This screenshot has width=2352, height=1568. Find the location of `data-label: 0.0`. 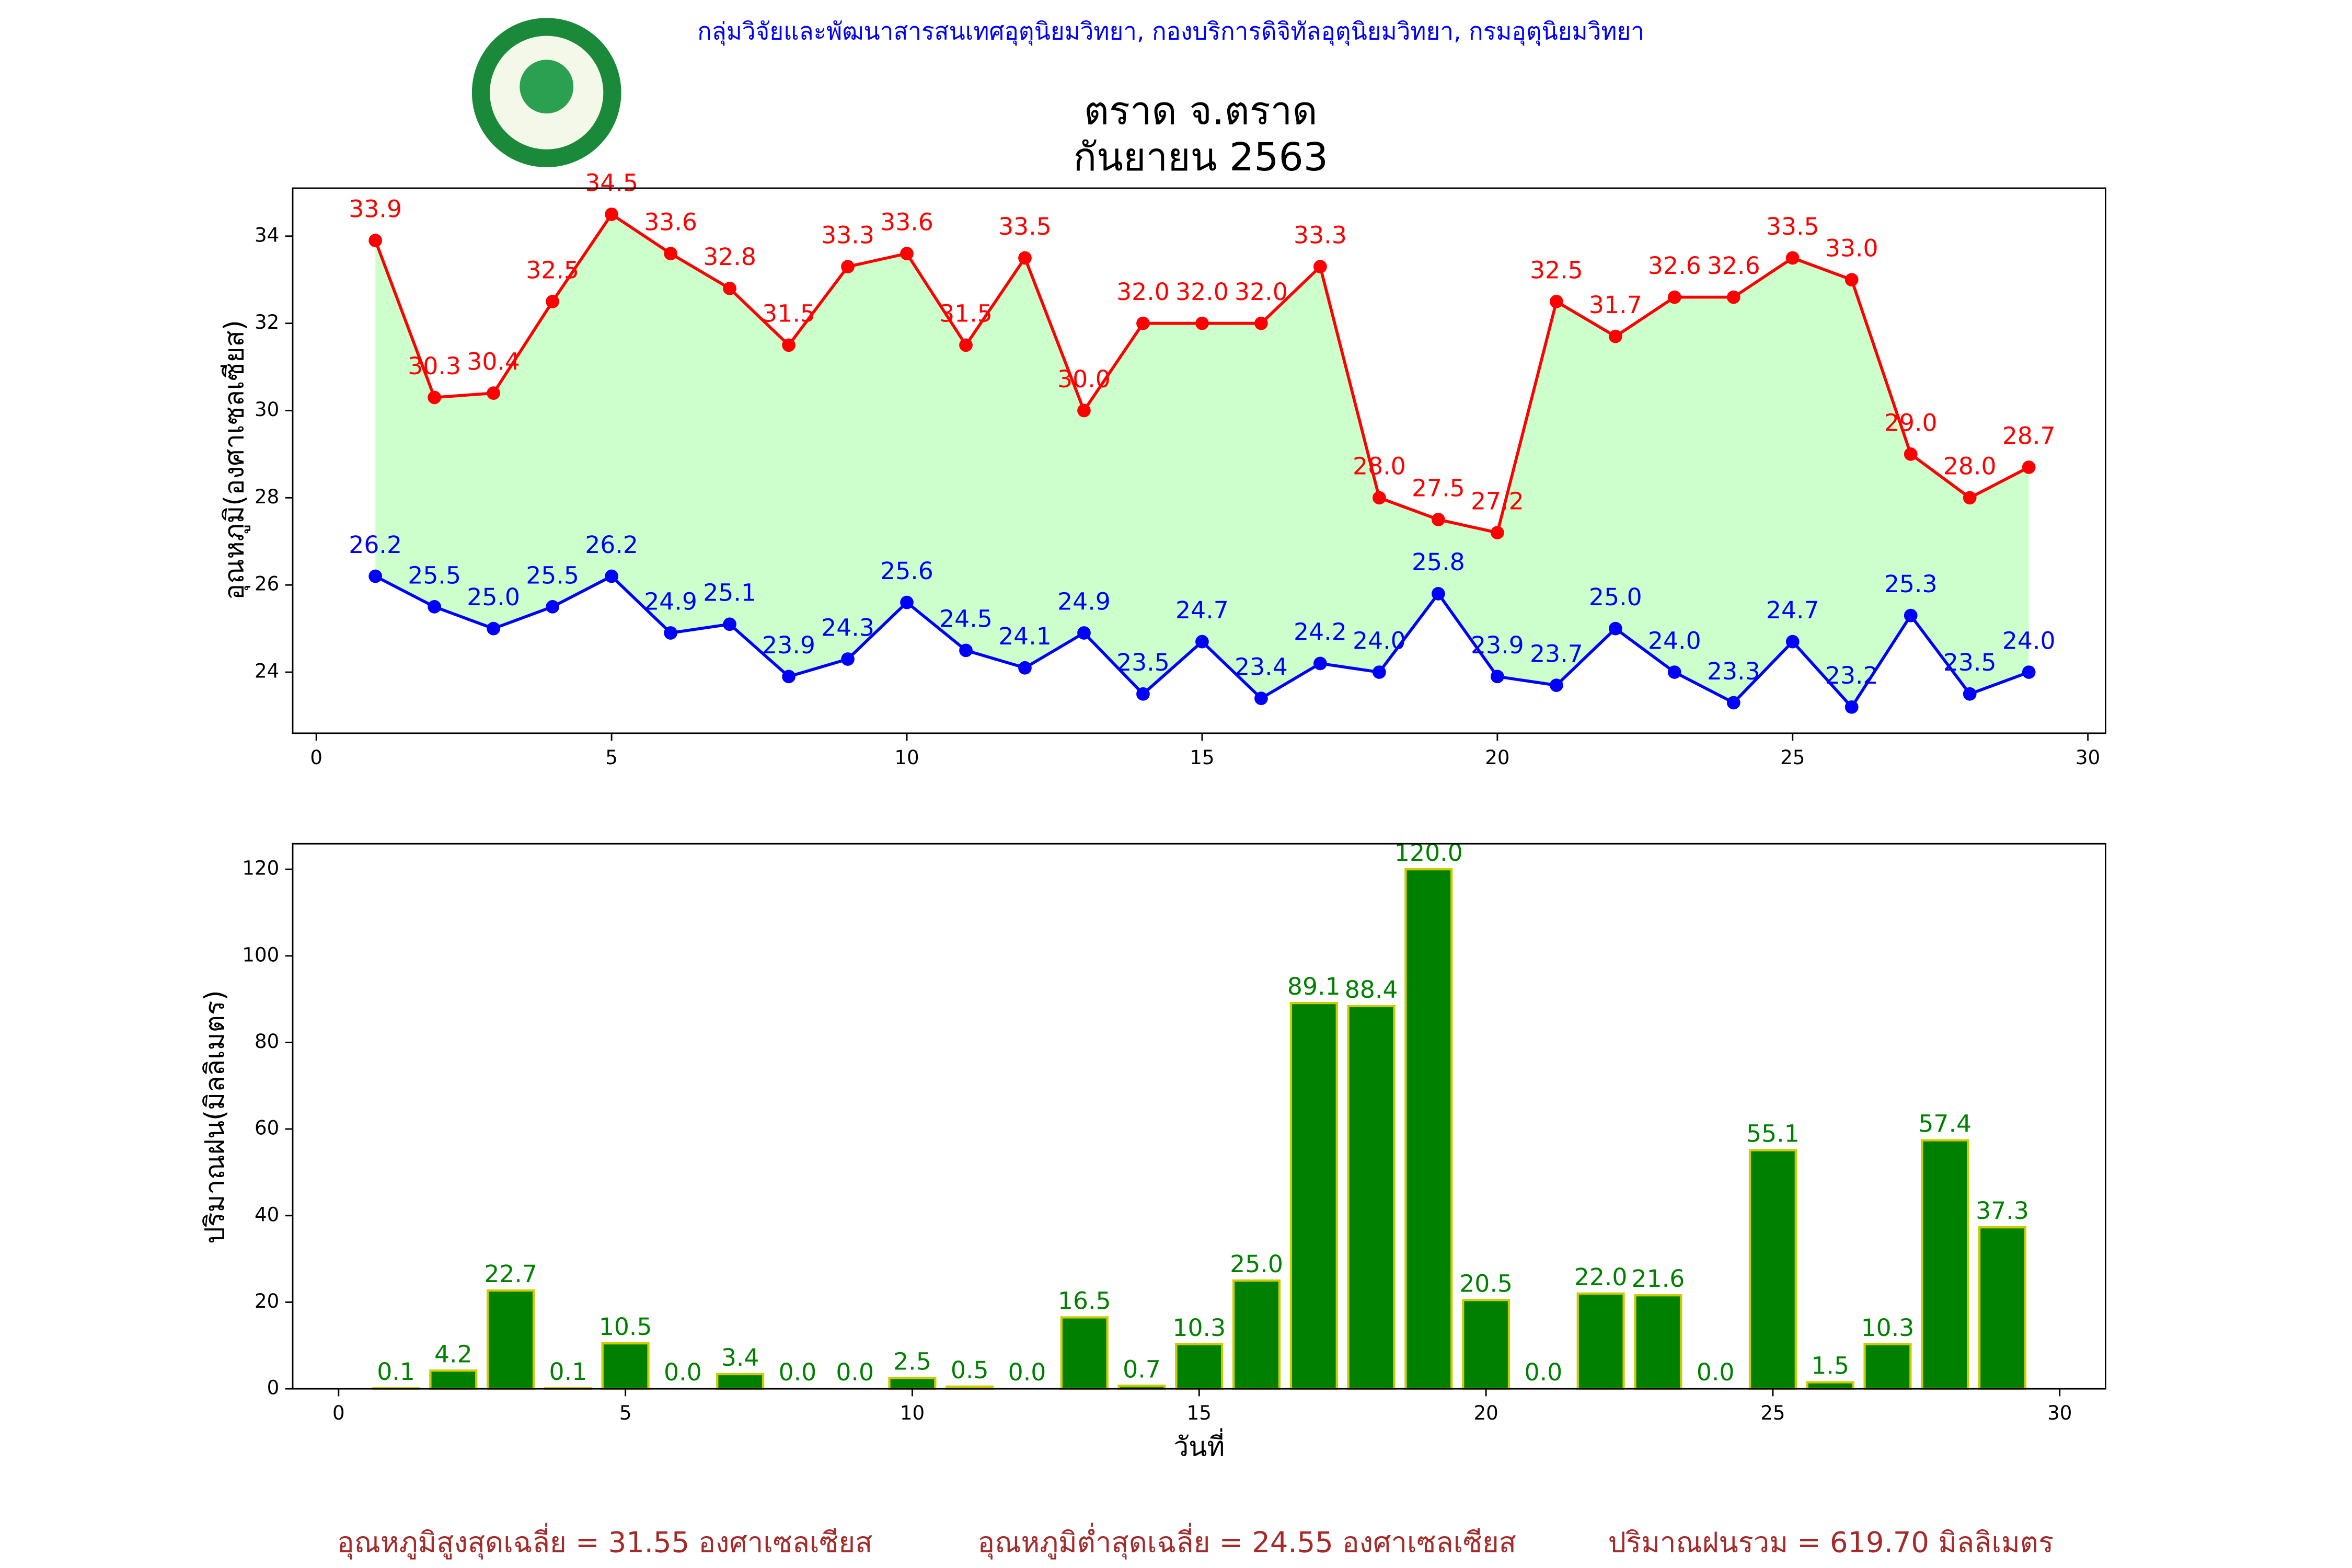

data-label: 0.0 is located at coordinates (855, 1372).